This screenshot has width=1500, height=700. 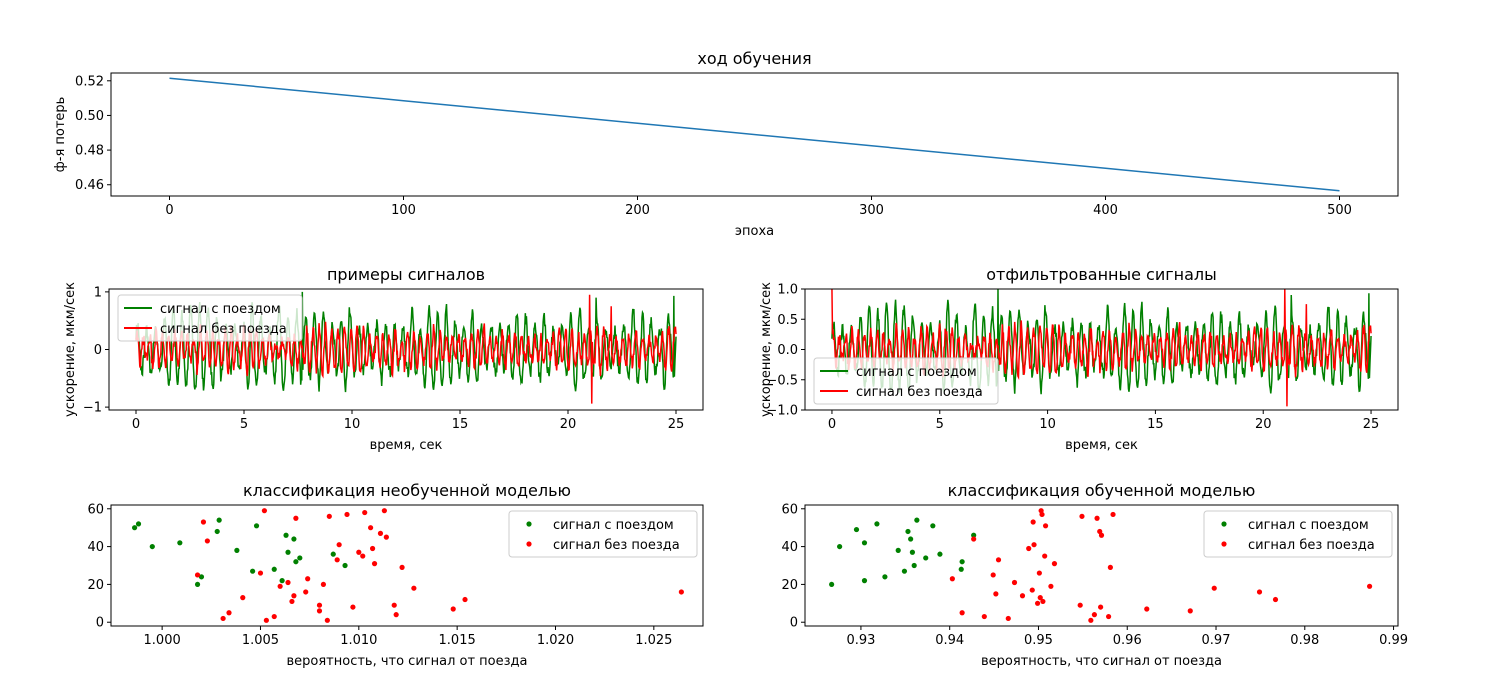 What do you see at coordinates (766, 349) in the screenshot?
I see `filtered-ylabel: ускорение, мкм/сек` at bounding box center [766, 349].